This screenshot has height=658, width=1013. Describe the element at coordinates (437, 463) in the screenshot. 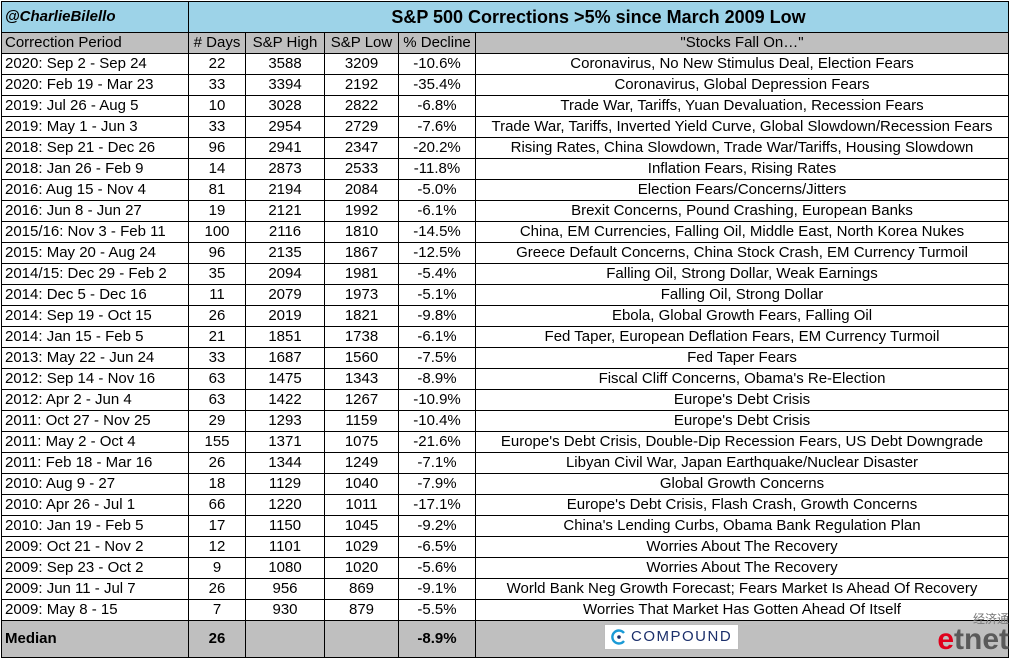

I see `cell-decline: -7.1%` at that location.